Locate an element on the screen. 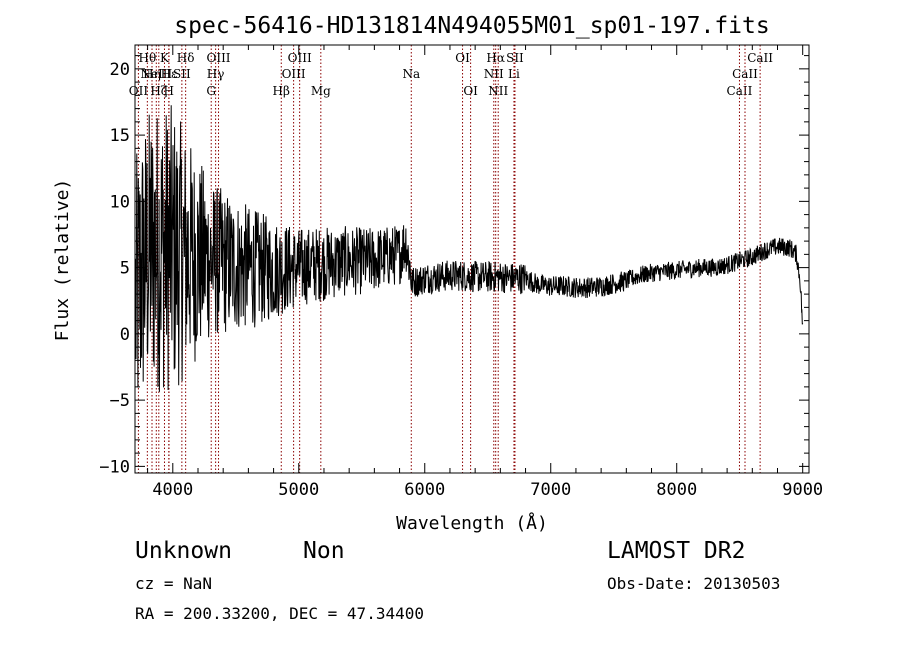 This screenshot has width=900, height=649. x-tick-label: 7000 is located at coordinates (550, 490).